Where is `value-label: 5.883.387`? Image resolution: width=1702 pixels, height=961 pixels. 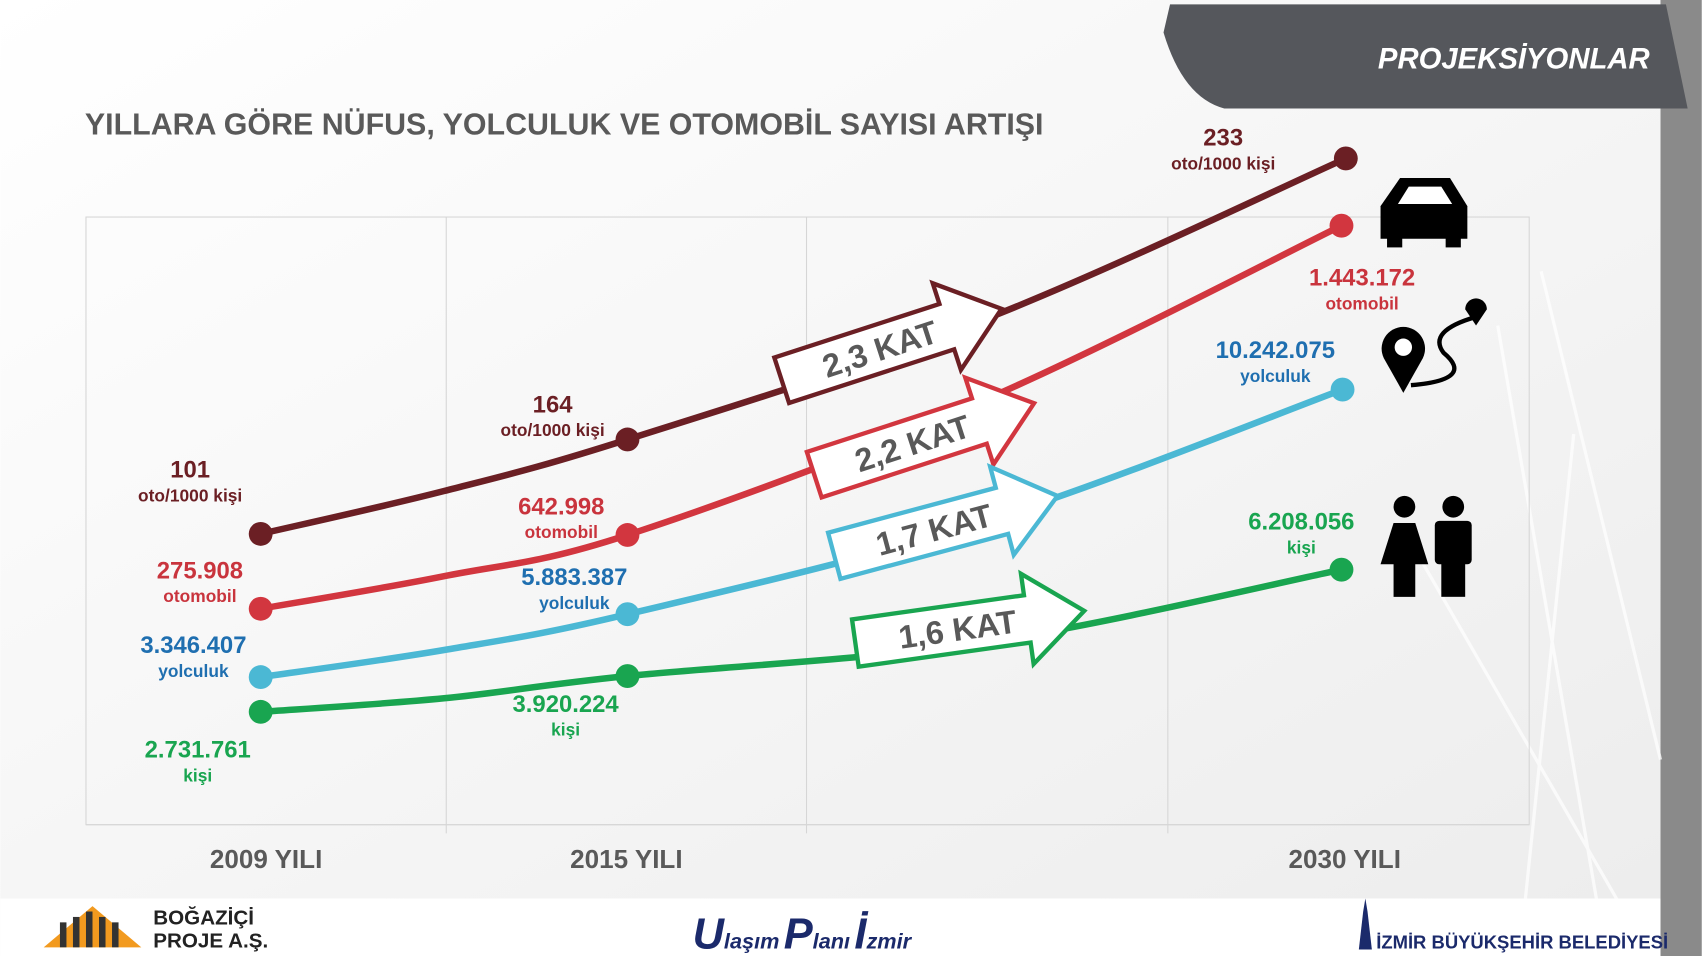
value-label: 5.883.387 is located at coordinates (574, 577).